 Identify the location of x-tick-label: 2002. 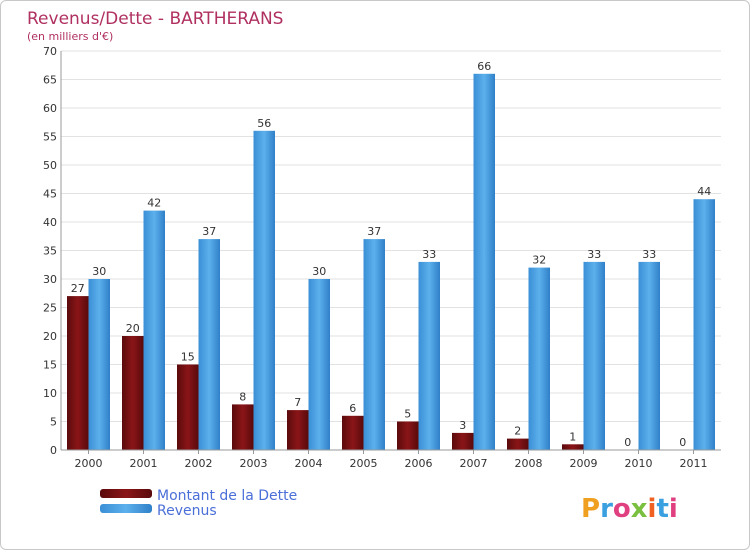
(199, 463).